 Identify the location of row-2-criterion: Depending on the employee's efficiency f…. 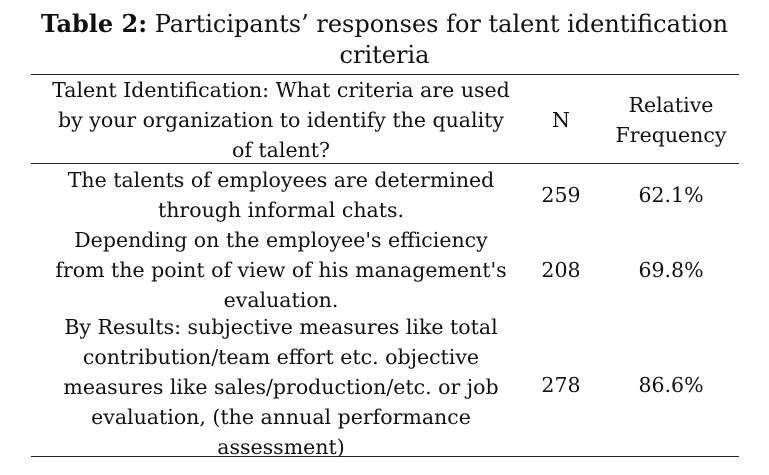
(281, 270).